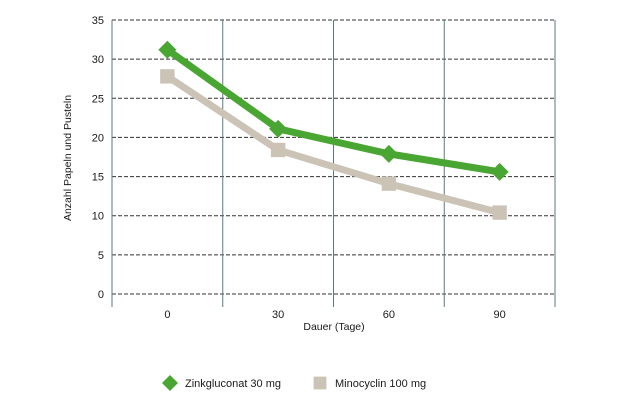 This screenshot has width=643, height=407. I want to click on legend: Zinkgluconat 30 mg Minocyclin 100 mg, so click(294, 383).